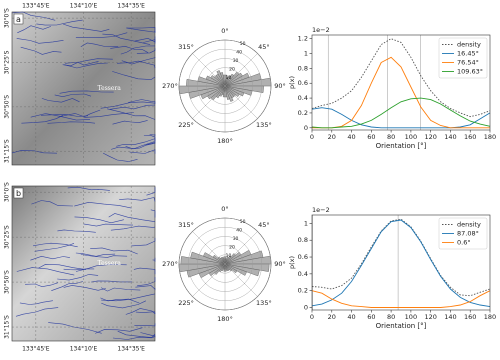 Image resolution: width=500 pixels, height=360 pixels. I want to click on legend-label: density, so click(469, 225).